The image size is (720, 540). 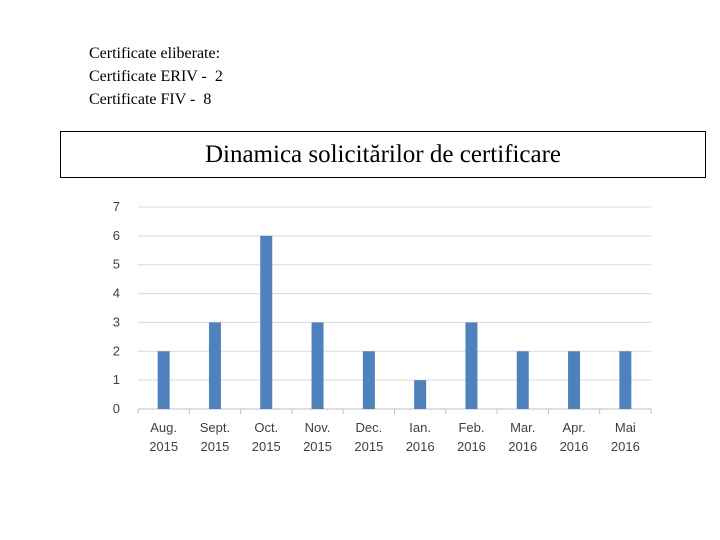 I want to click on x-tick-label-month: Apr., so click(x=573, y=427).